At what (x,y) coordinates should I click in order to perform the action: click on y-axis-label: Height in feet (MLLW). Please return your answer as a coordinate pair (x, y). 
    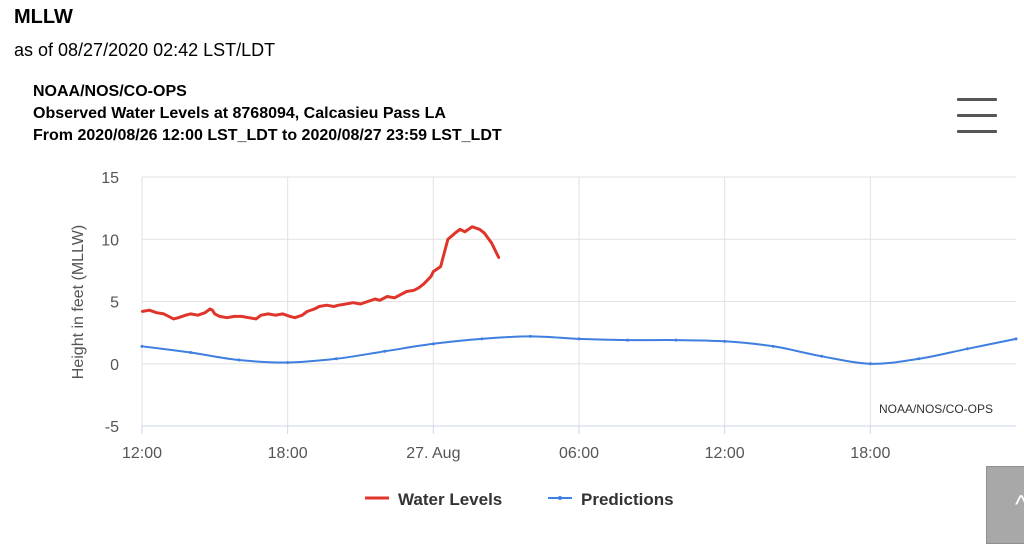
    Looking at the image, I should click on (78, 302).